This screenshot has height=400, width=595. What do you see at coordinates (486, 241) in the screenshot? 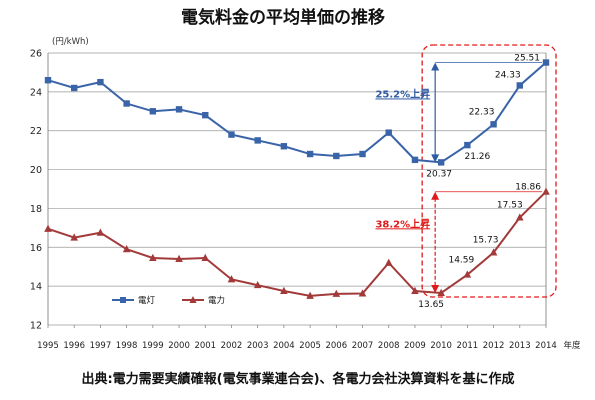
I see `data-label: 15.73` at bounding box center [486, 241].